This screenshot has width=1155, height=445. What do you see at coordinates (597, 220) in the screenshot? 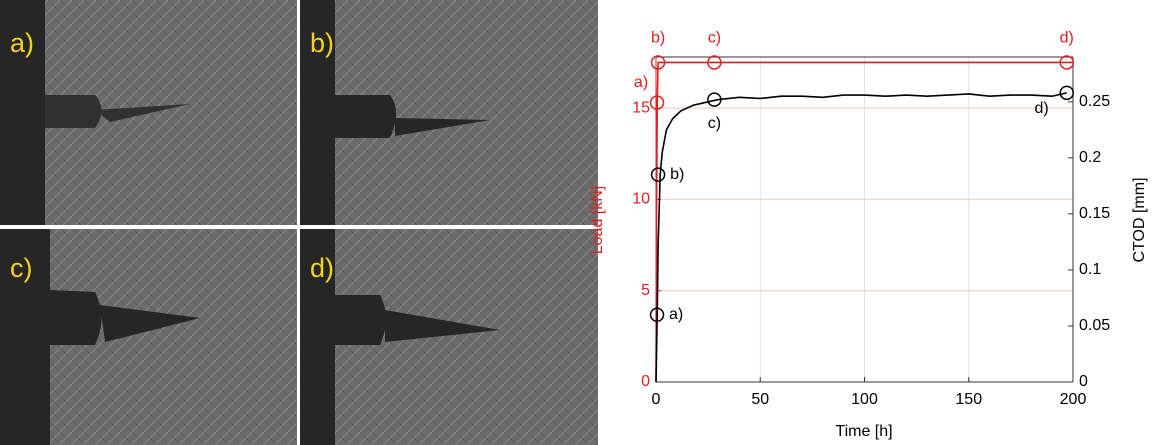
I see `y-axis-title: Load [kN]` at bounding box center [597, 220].